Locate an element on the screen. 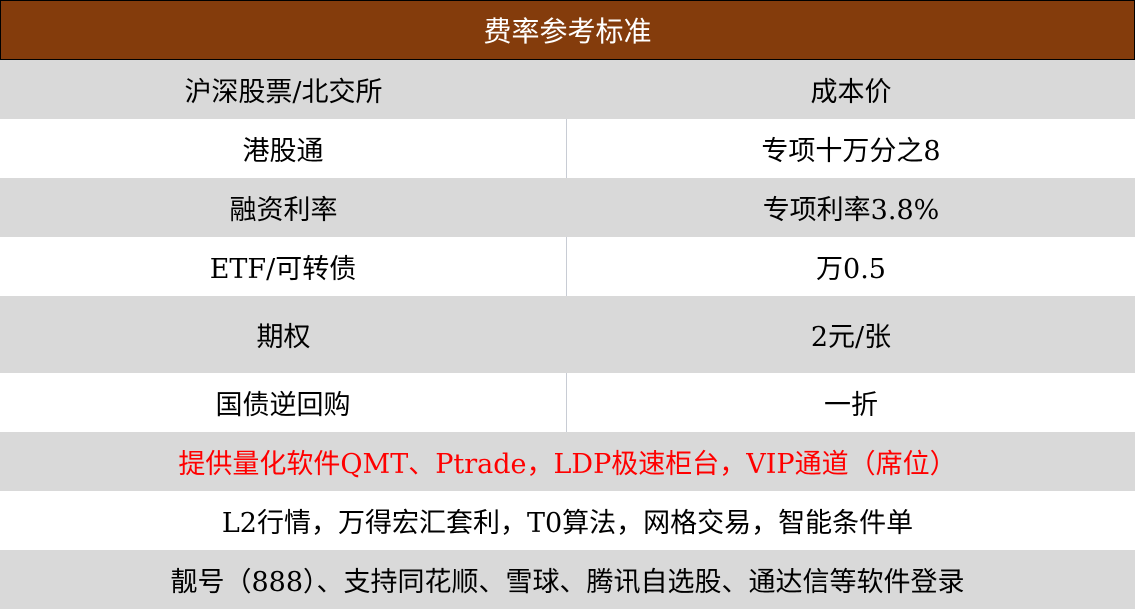 The width and height of the screenshot is (1135, 609). fee-value: 万0.5 is located at coordinates (851, 269).